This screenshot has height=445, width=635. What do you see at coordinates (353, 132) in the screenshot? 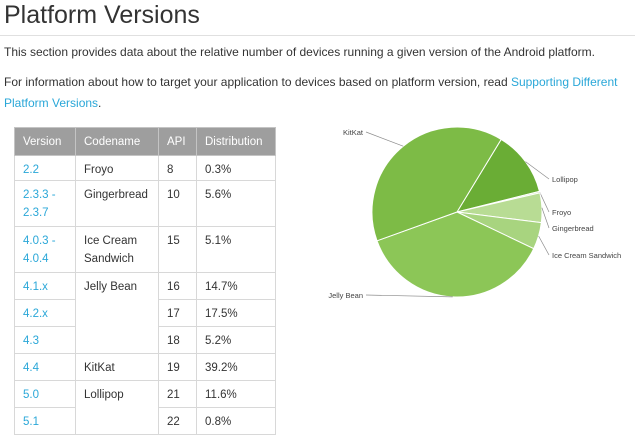
I see `slice-label: KitKat` at bounding box center [353, 132].